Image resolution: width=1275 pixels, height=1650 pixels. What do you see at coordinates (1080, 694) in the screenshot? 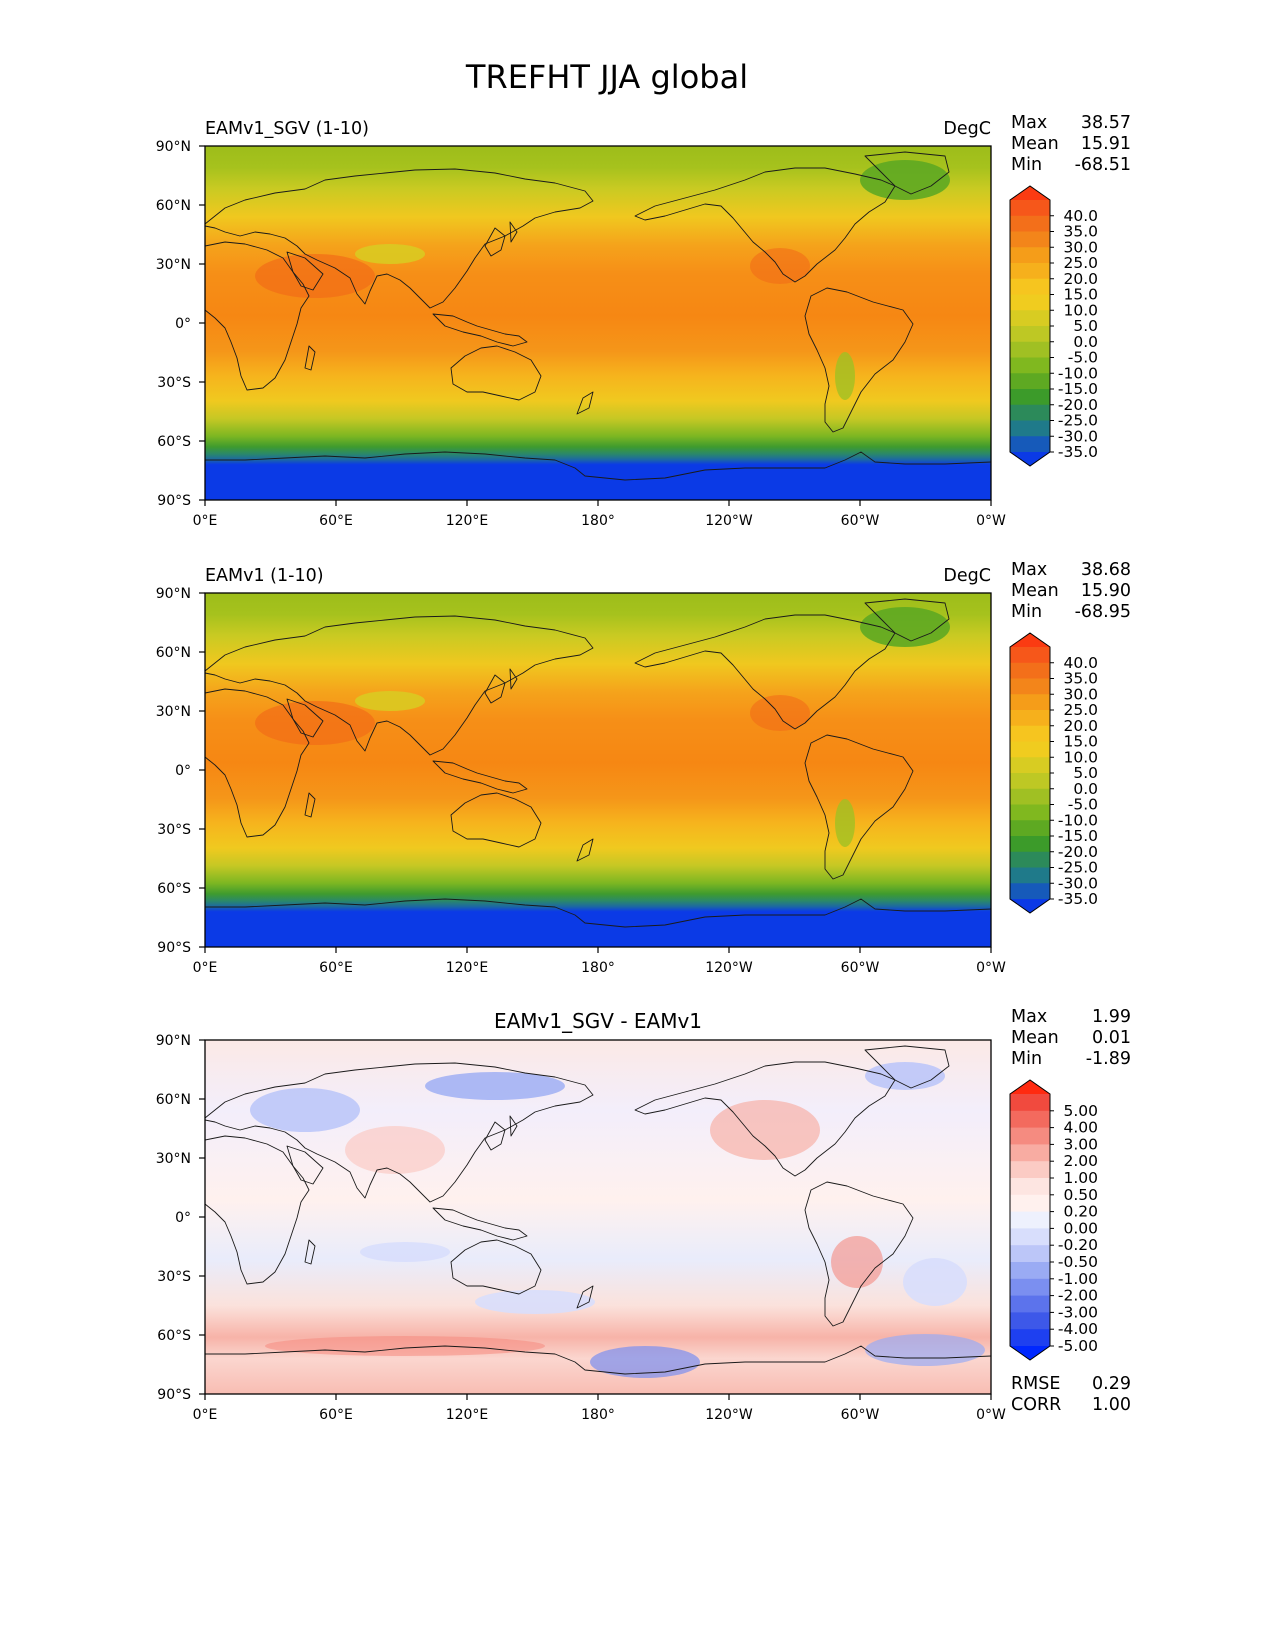
I see `colorbar-tick-label: 30.0` at bounding box center [1080, 694].